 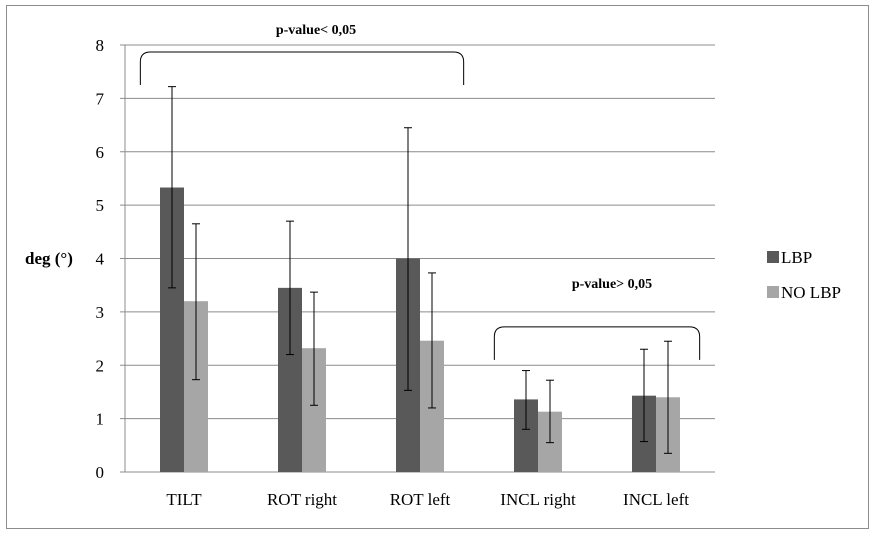 I want to click on y-axis-label: deg (°), so click(x=49, y=258).